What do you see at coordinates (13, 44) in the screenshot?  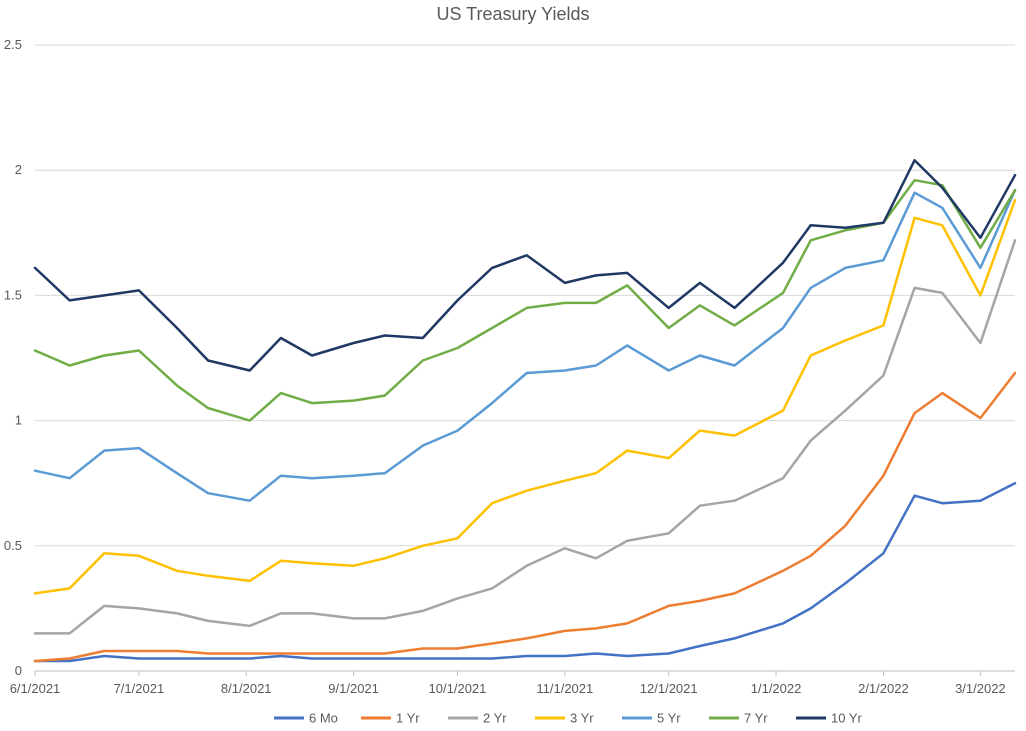 I see `y-tick-label: 2.5` at bounding box center [13, 44].